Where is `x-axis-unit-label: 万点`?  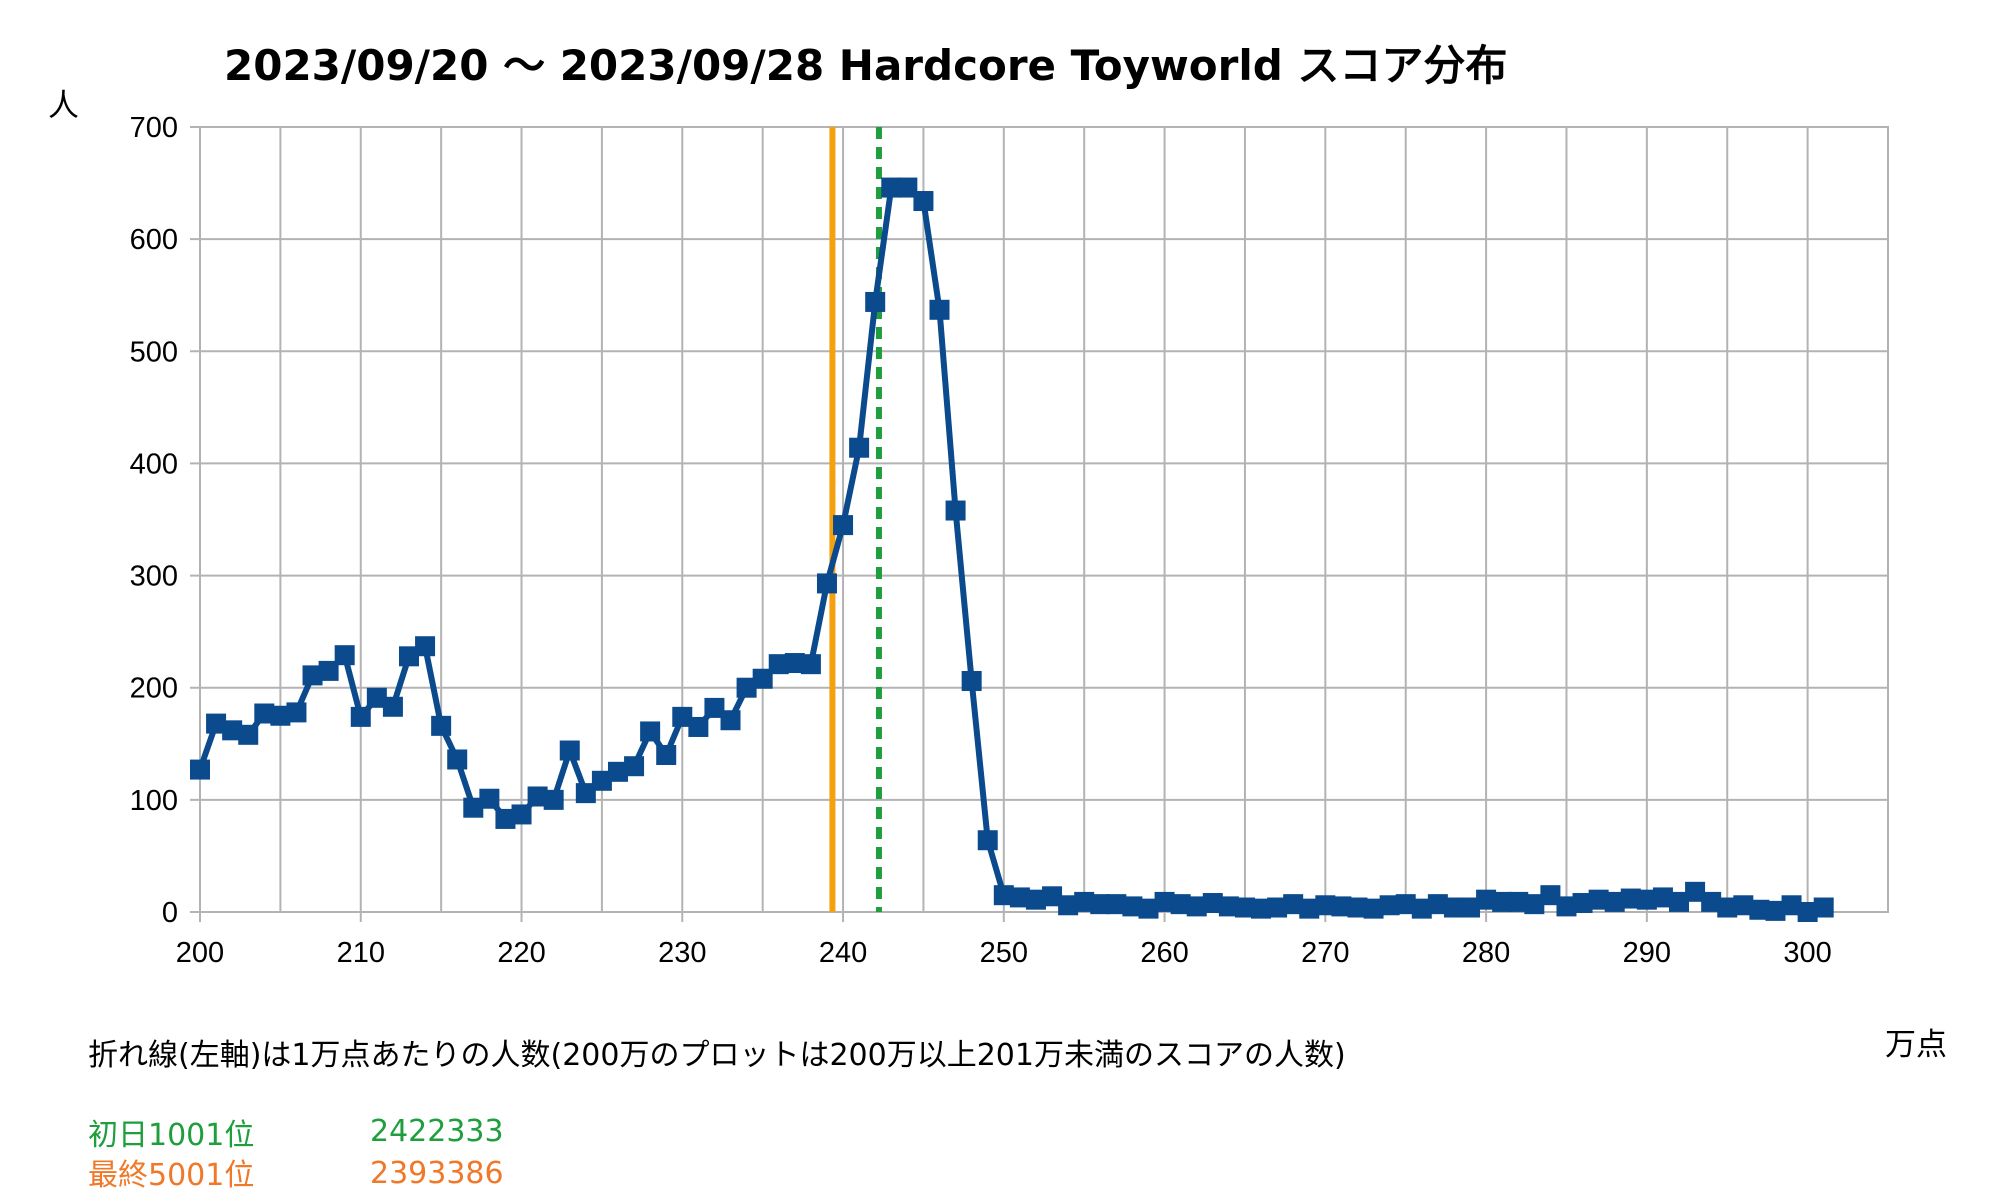
x-axis-unit-label: 万点 is located at coordinates (1916, 1045).